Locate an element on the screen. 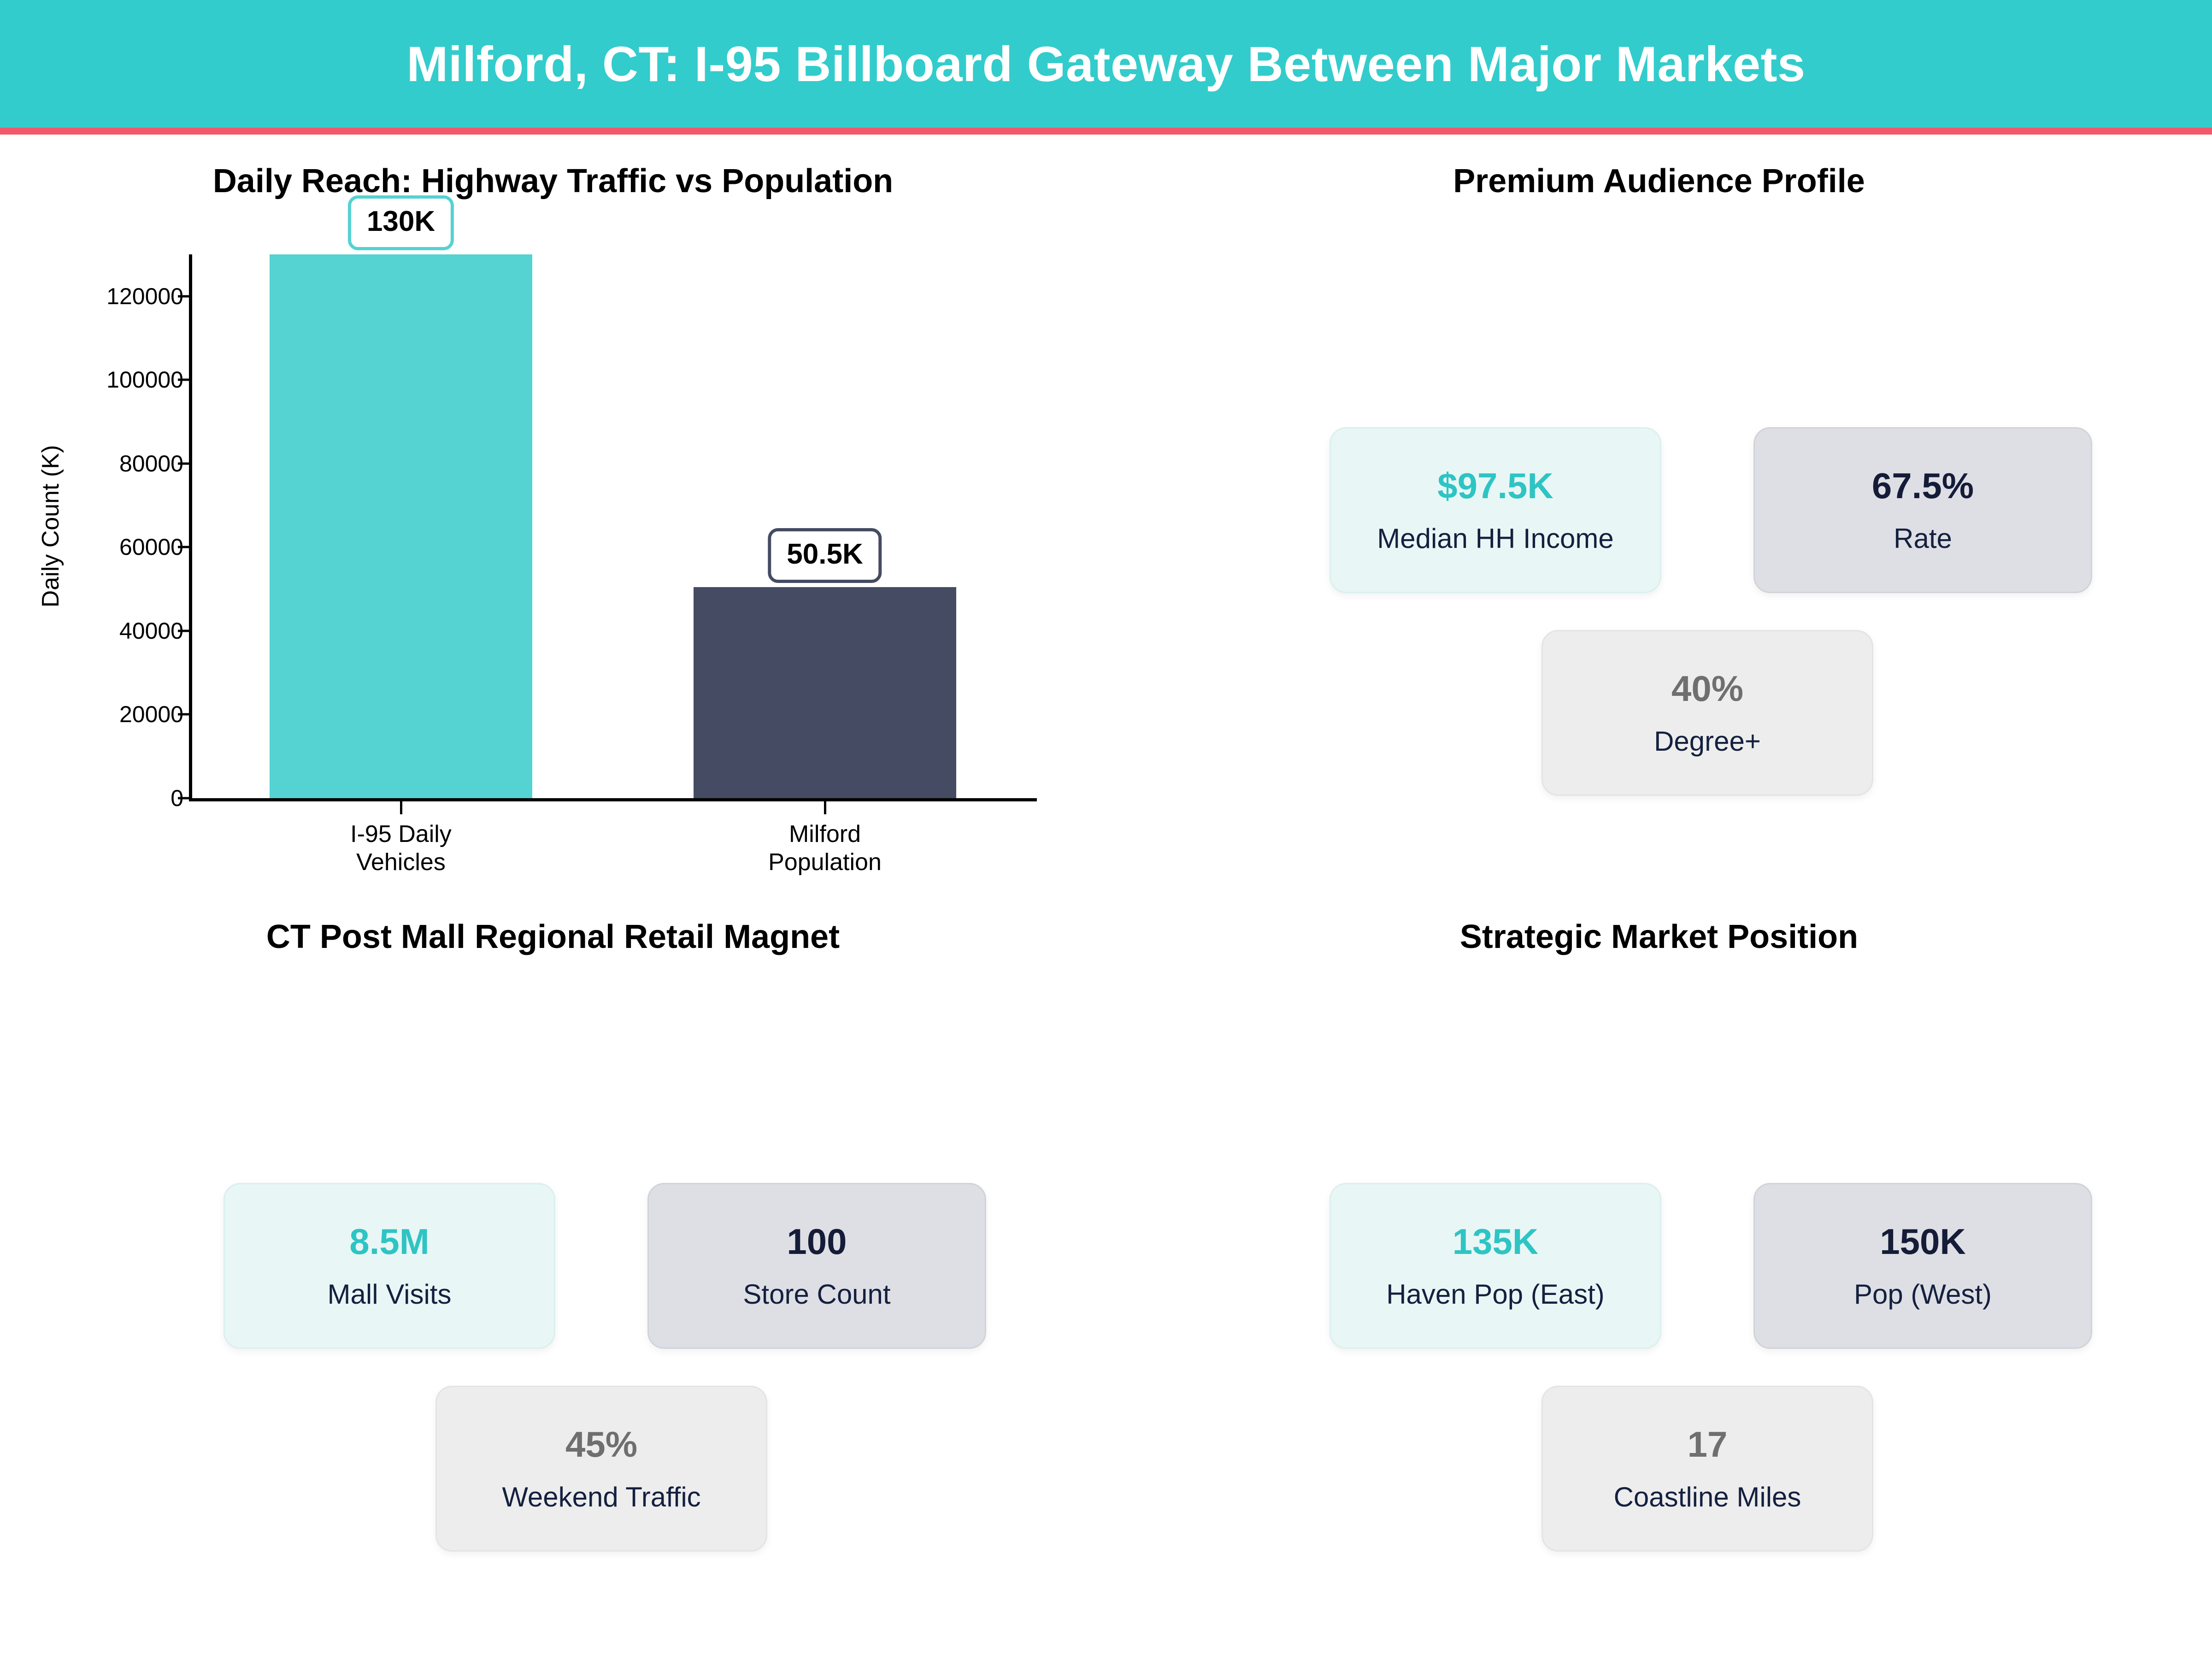  kpi-value: 135K is located at coordinates (1495, 1241).